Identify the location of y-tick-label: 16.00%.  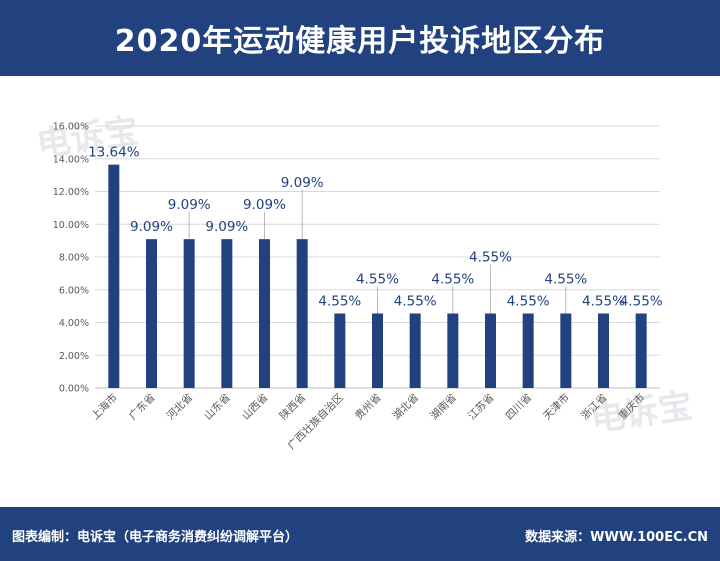
(71, 127).